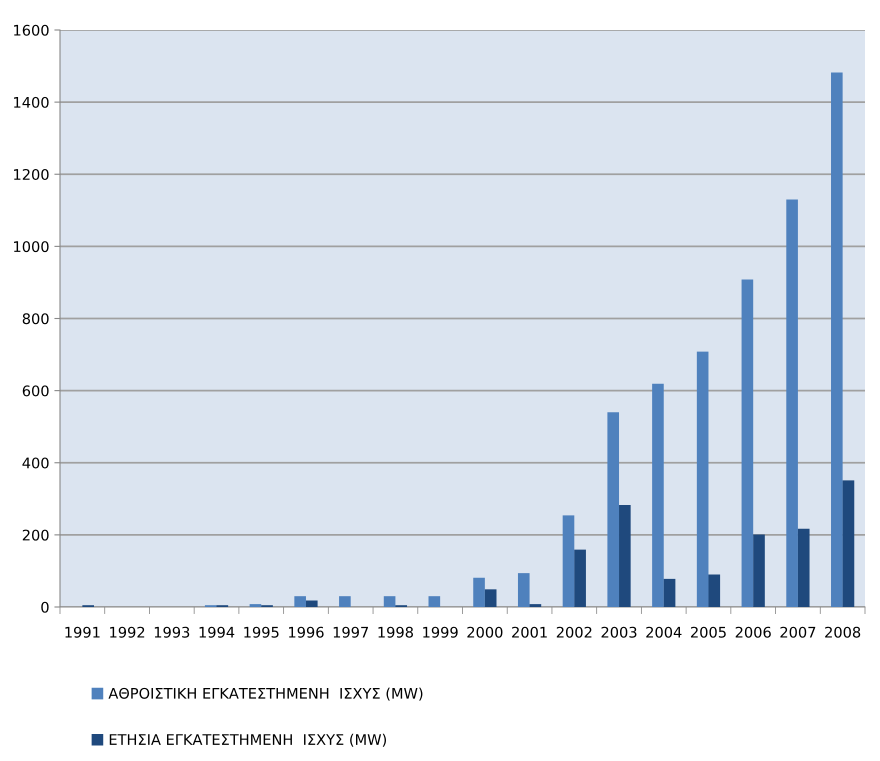  What do you see at coordinates (127, 632) in the screenshot?
I see `x-tick-label: 1992` at bounding box center [127, 632].